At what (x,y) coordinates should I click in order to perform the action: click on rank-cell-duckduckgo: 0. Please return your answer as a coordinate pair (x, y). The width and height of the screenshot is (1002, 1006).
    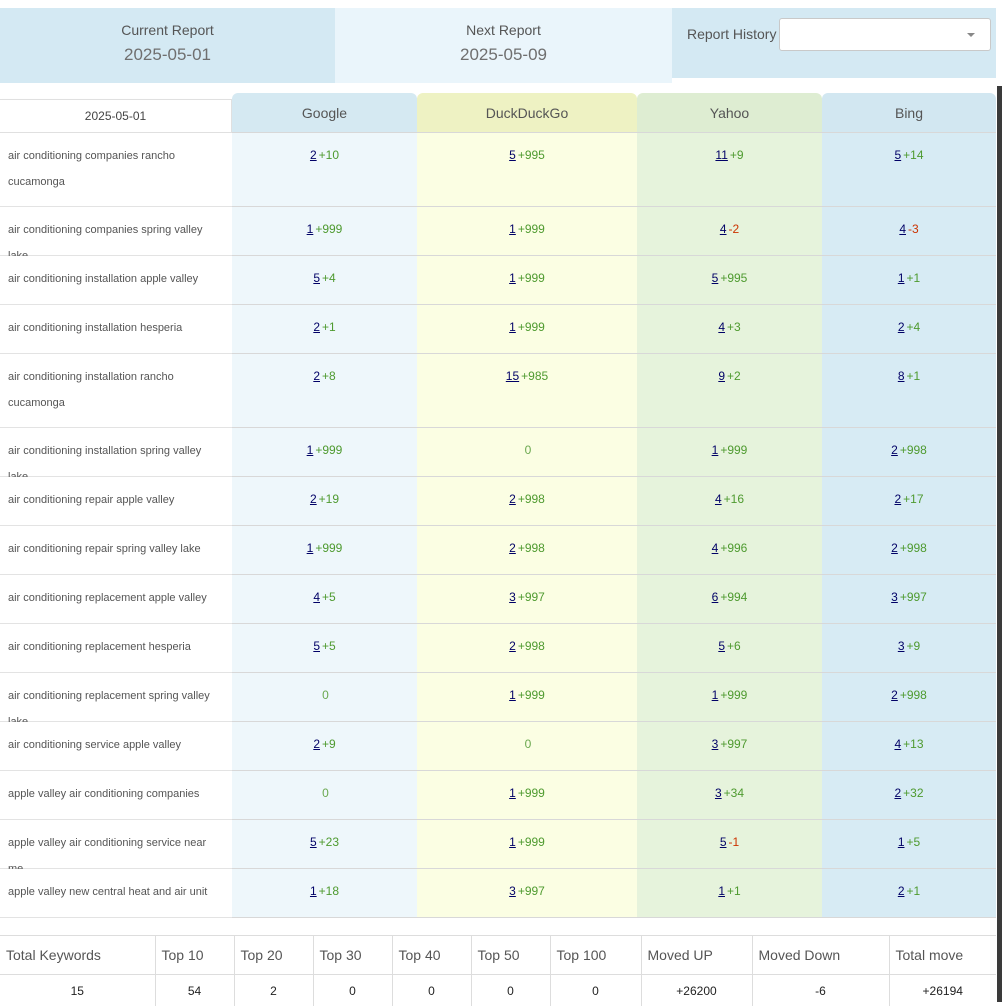
    Looking at the image, I should click on (527, 746).